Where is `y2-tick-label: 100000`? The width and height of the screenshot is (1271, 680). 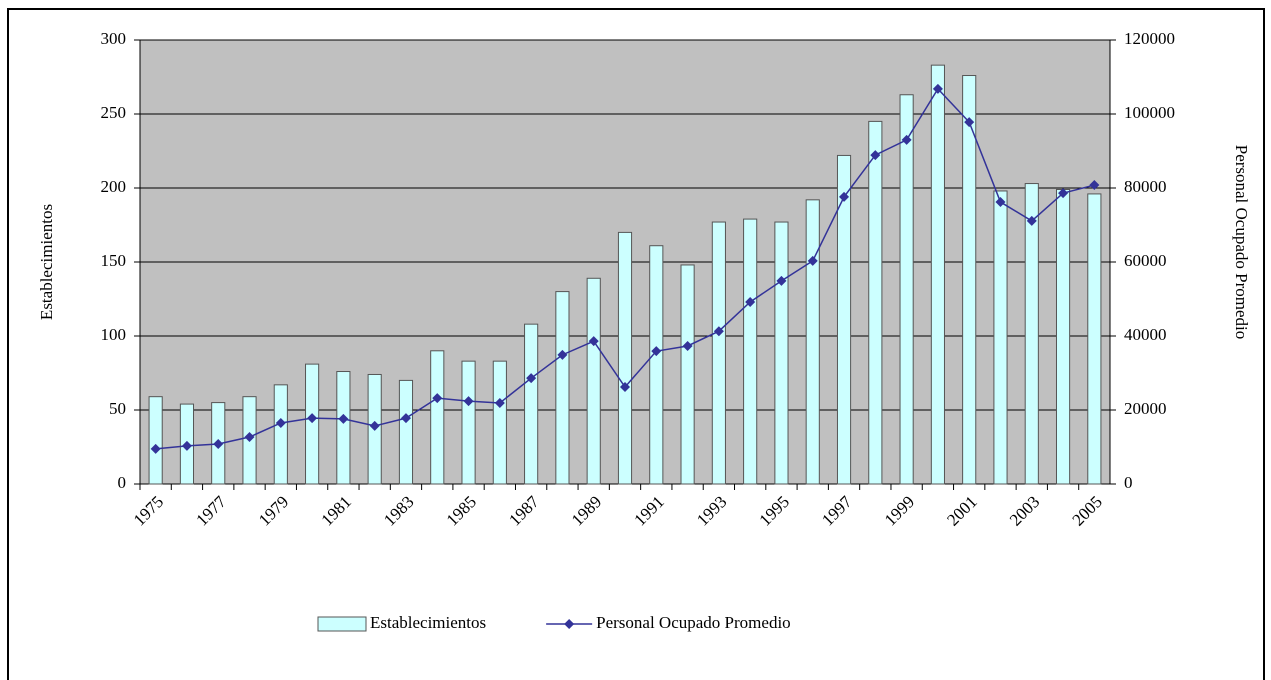
y2-tick-label: 100000 is located at coordinates (1149, 112).